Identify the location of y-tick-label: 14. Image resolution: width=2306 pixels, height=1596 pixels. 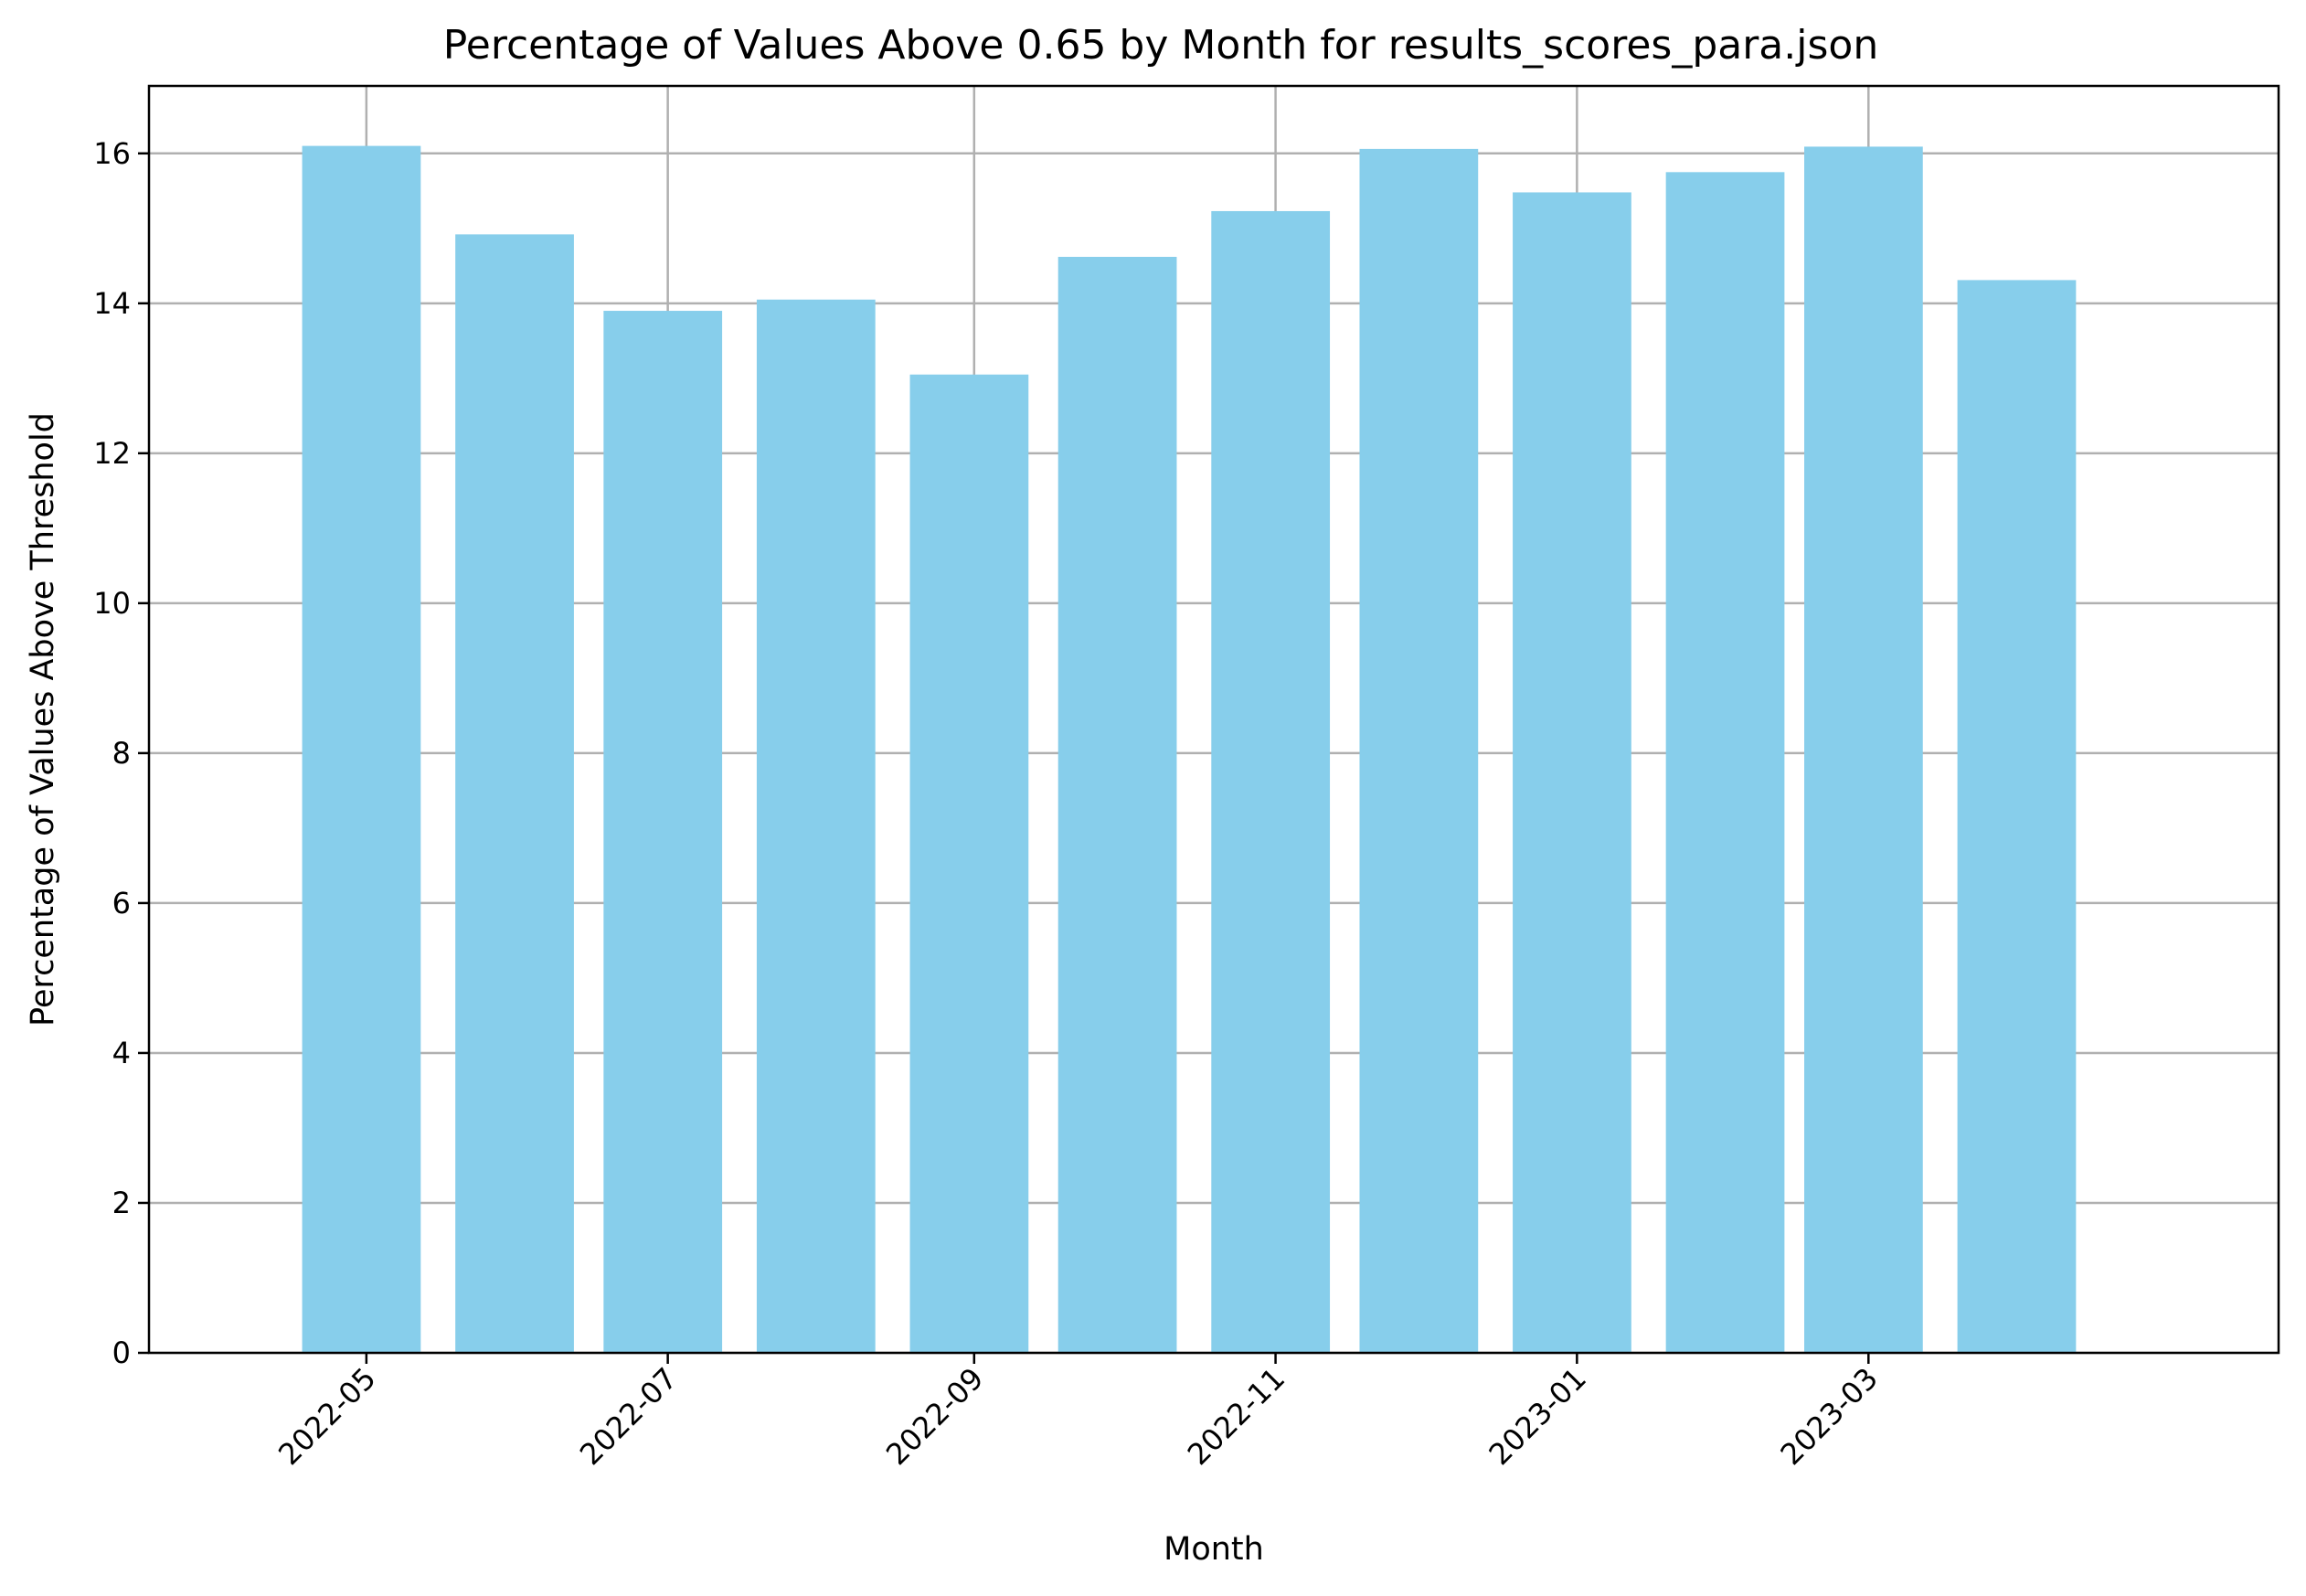
(112, 303).